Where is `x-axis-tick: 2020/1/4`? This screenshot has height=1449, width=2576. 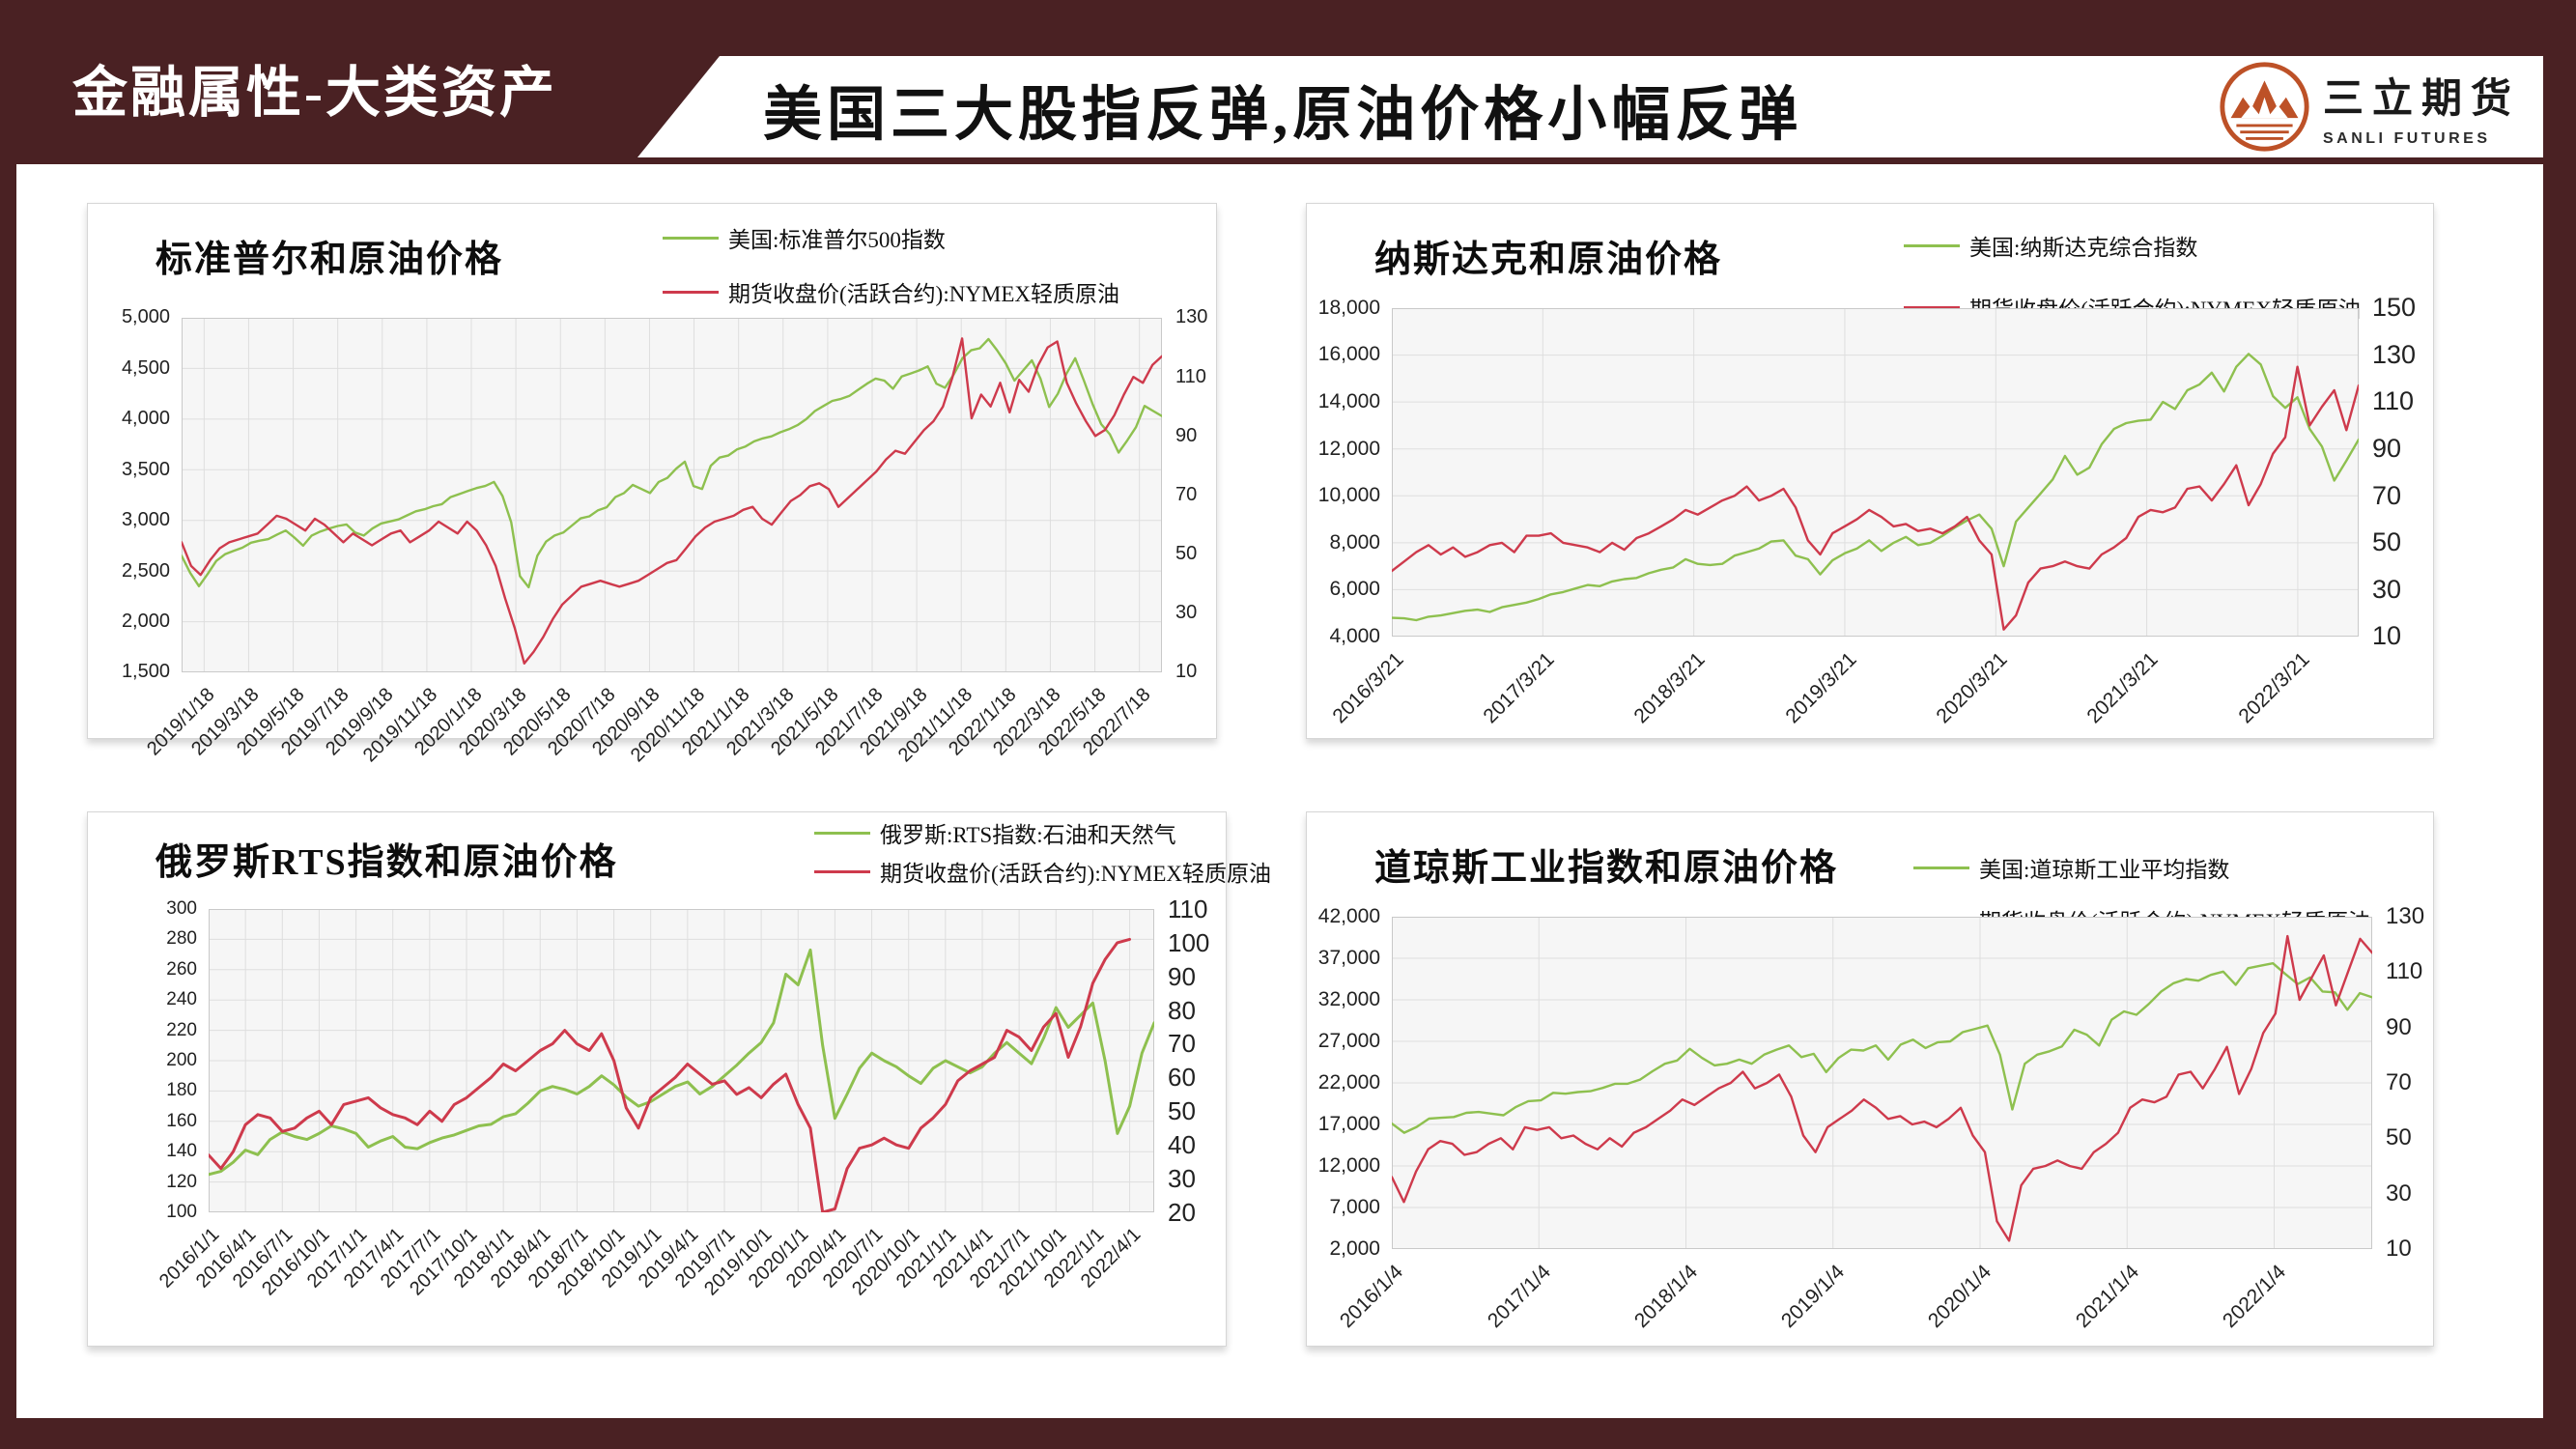 x-axis-tick: 2020/1/4 is located at coordinates (1960, 1297).